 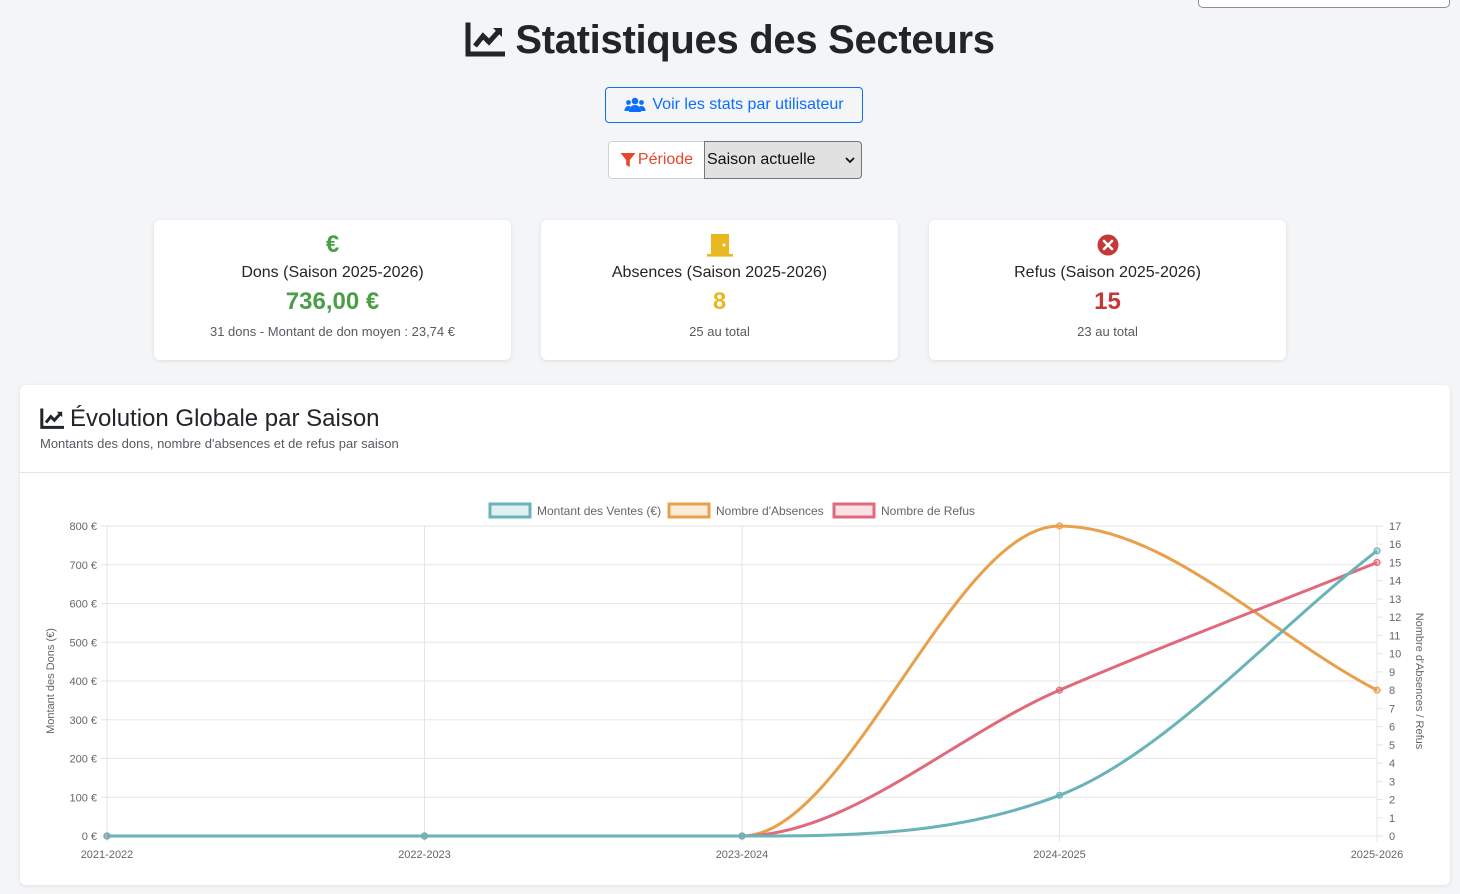 What do you see at coordinates (1395, 655) in the screenshot?
I see `right-tick-label: 10` at bounding box center [1395, 655].